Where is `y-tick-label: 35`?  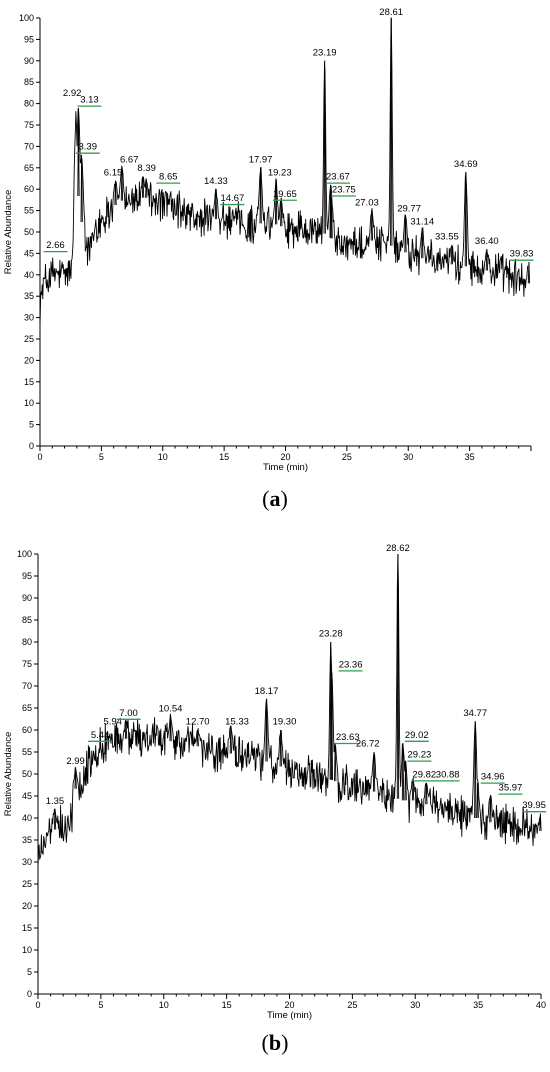
y-tick-label: 35 is located at coordinates (27, 840).